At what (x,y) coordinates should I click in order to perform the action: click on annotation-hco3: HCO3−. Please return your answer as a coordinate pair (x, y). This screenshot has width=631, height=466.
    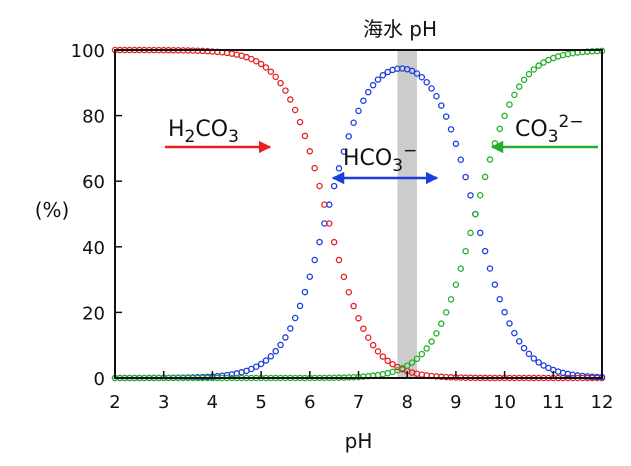
    Looking at the image, I should click on (385, 163).